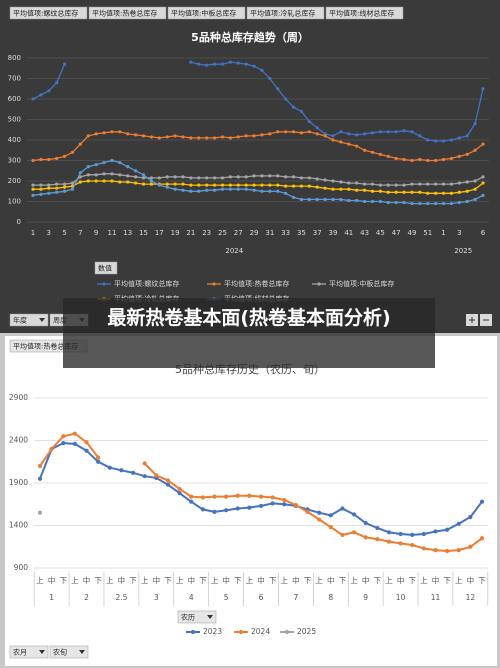 Image resolution: width=500 pixels, height=668 pixels. What do you see at coordinates (317, 233) in the screenshot?
I see `x-tick-label: 37` at bounding box center [317, 233].